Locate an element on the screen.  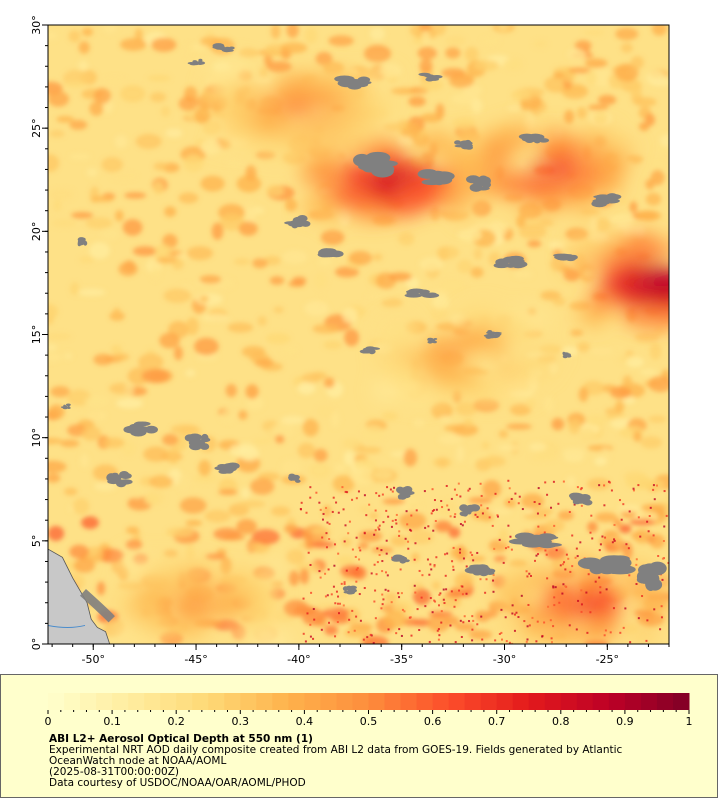
x-tick-label: -50° is located at coordinates (93, 659).